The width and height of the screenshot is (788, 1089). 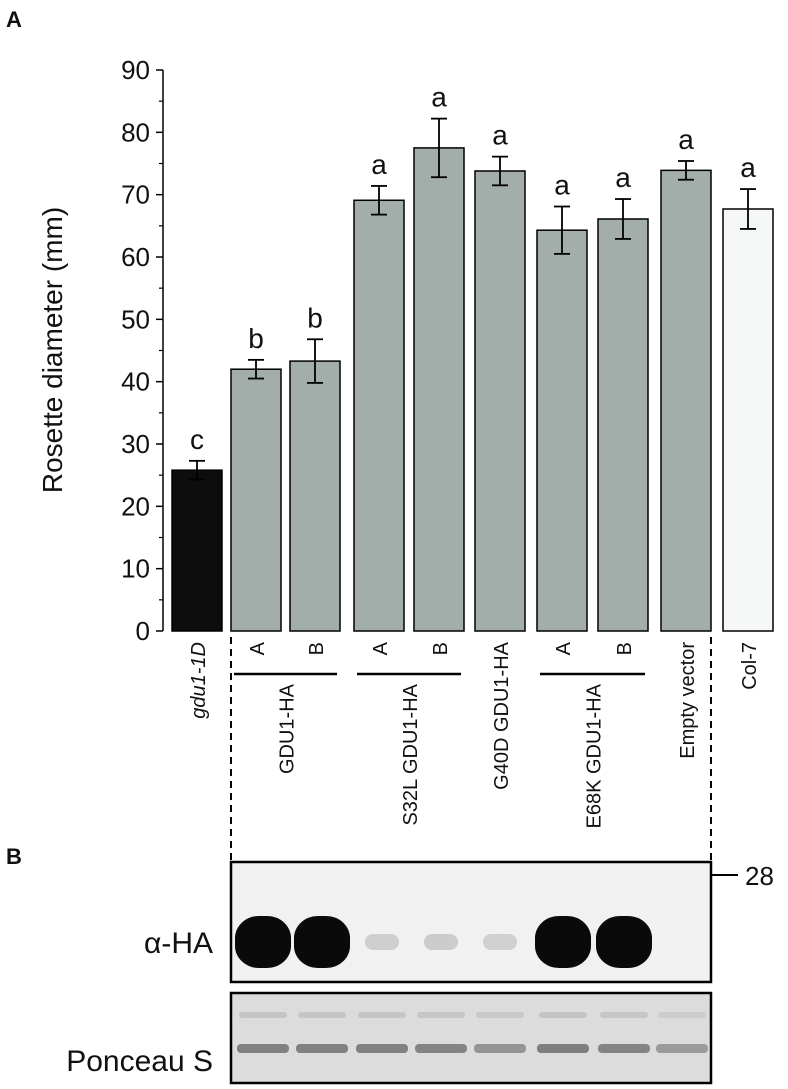 I want to click on y-tick-label: 0, so click(x=143, y=631).